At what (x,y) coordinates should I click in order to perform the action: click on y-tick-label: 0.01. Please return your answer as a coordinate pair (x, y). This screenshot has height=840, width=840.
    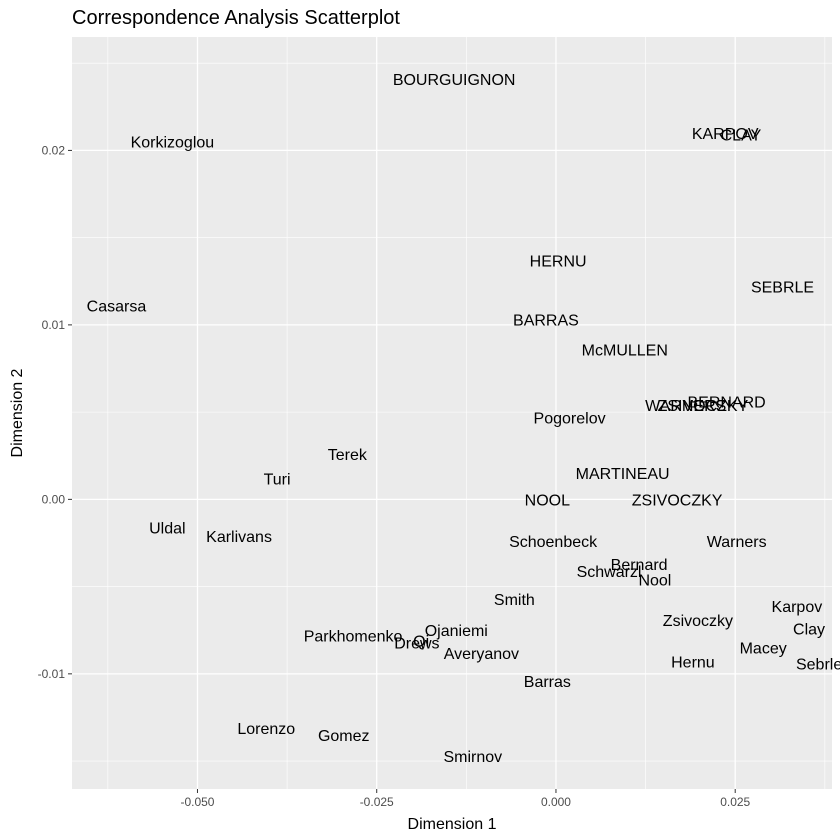
    Looking at the image, I should click on (54, 325).